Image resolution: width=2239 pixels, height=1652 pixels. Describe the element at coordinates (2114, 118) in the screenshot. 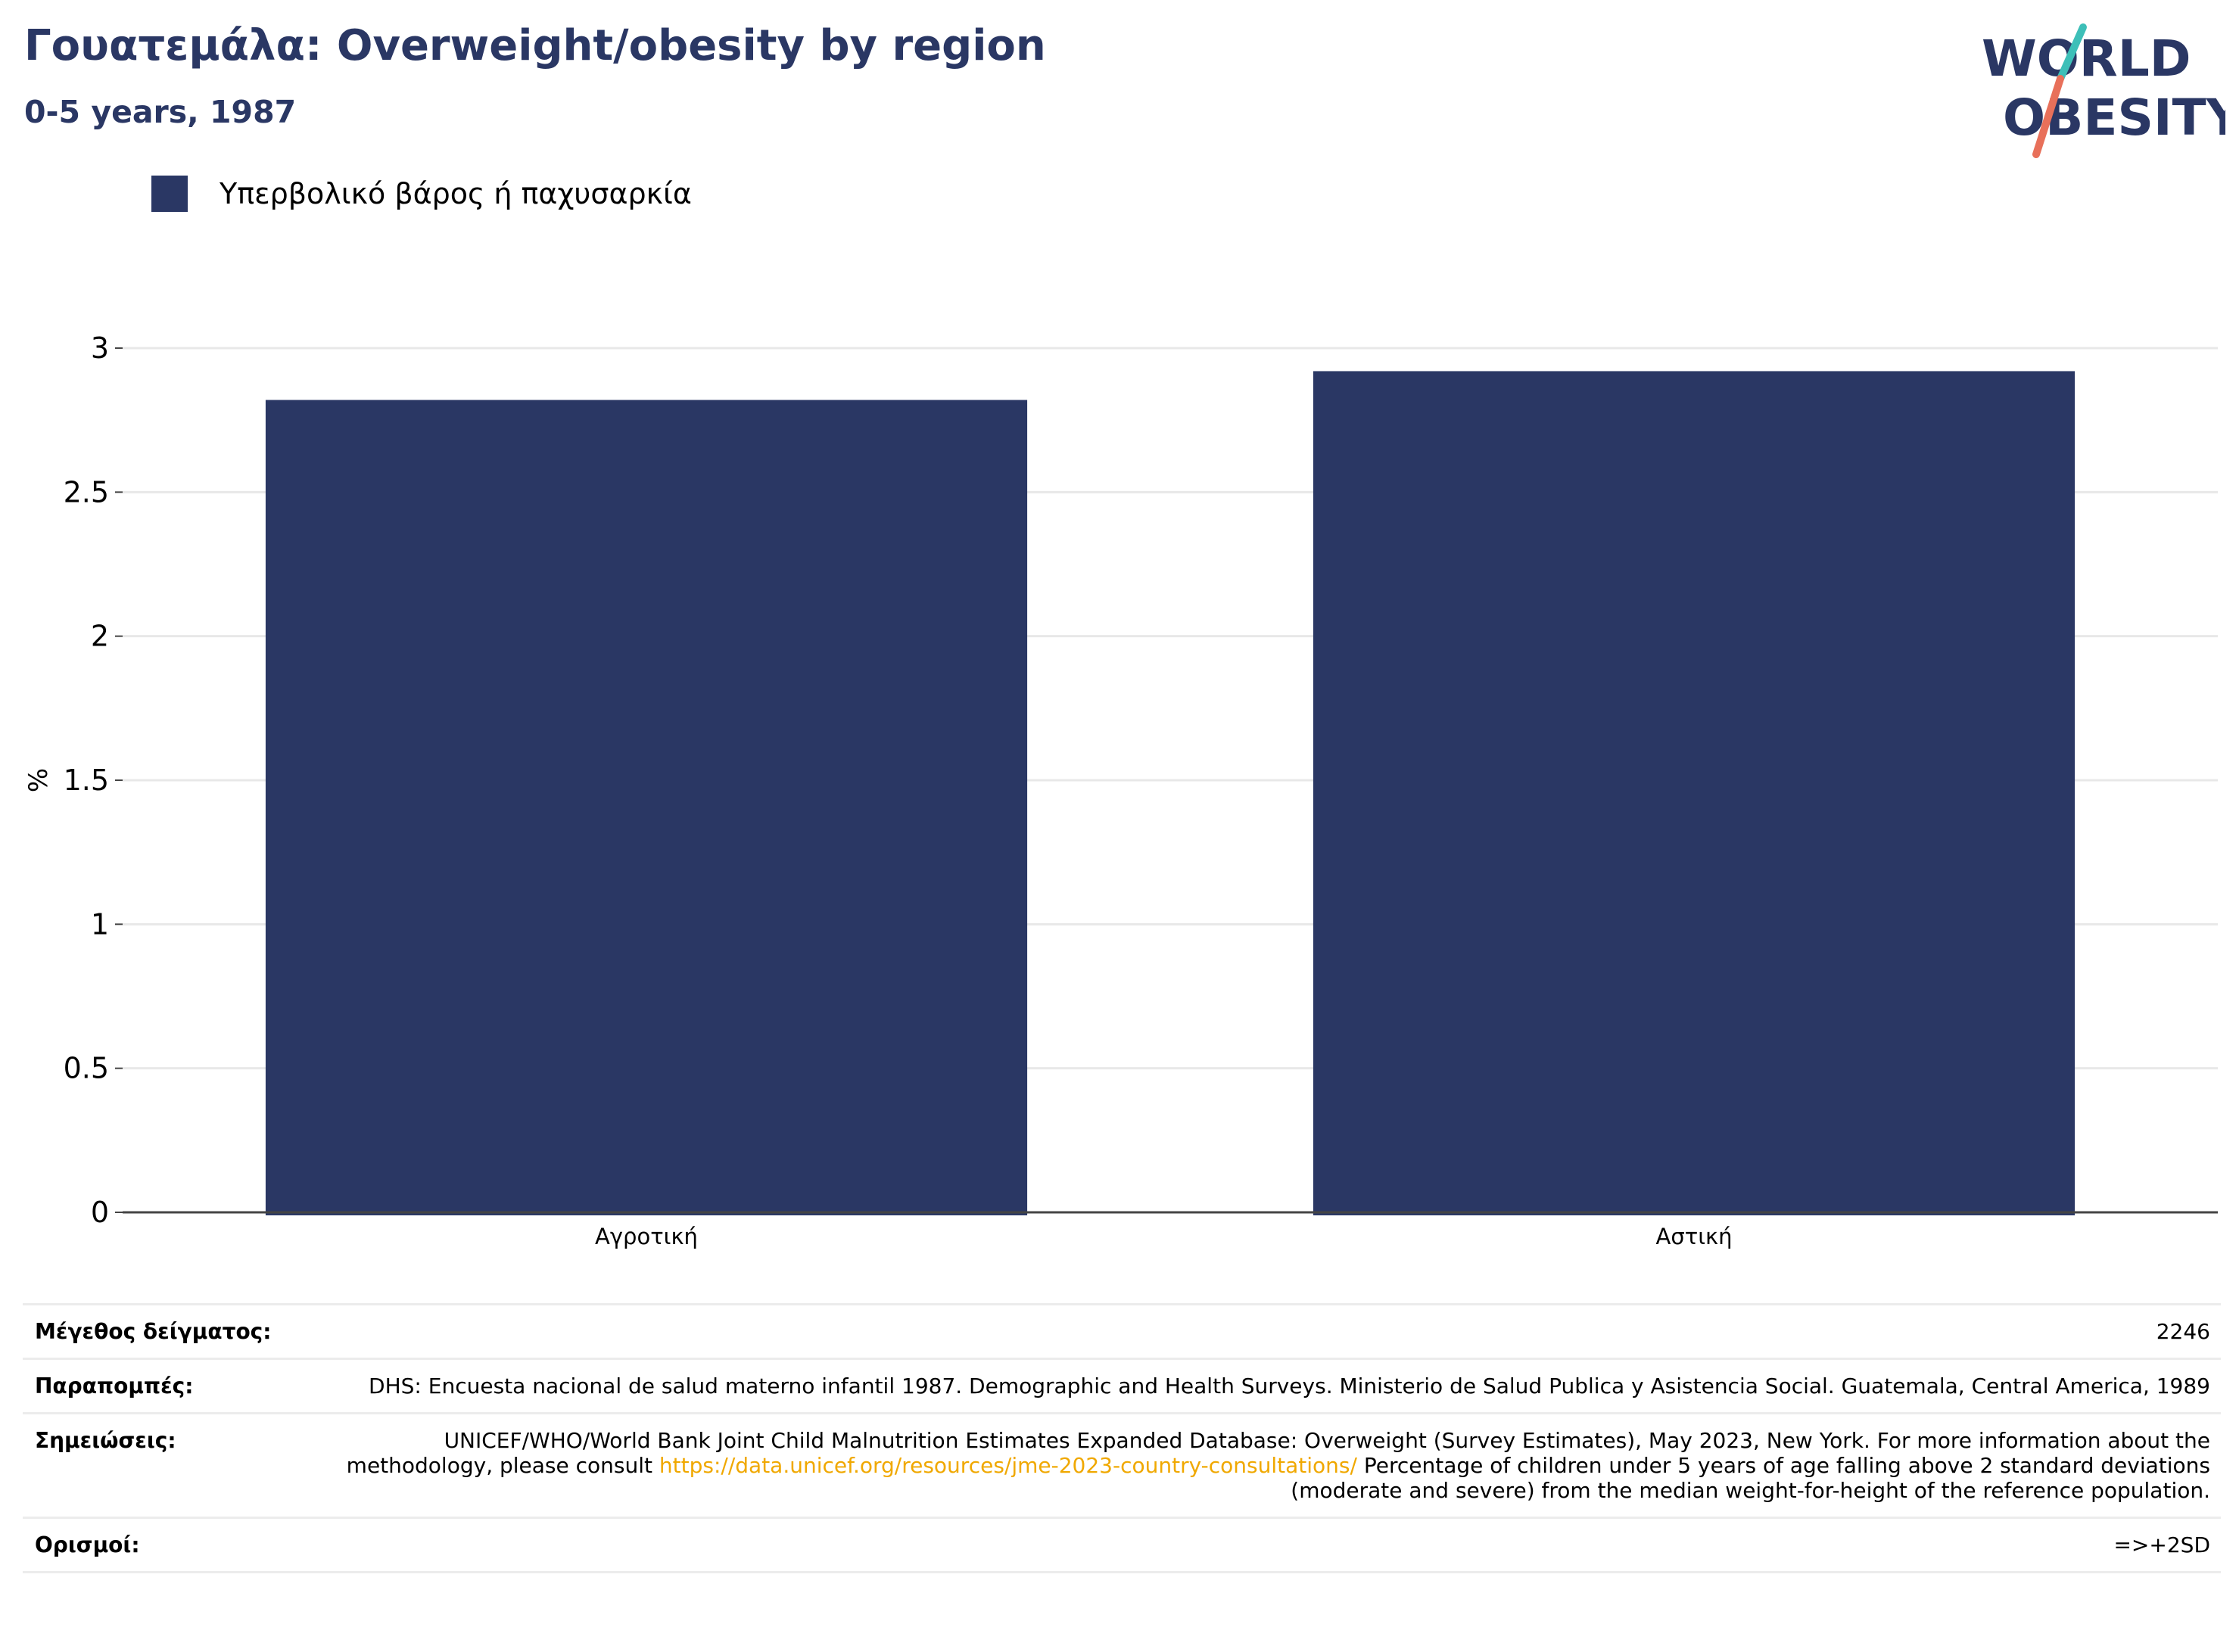

I see `logo-text-obesity: OBESITY` at that location.